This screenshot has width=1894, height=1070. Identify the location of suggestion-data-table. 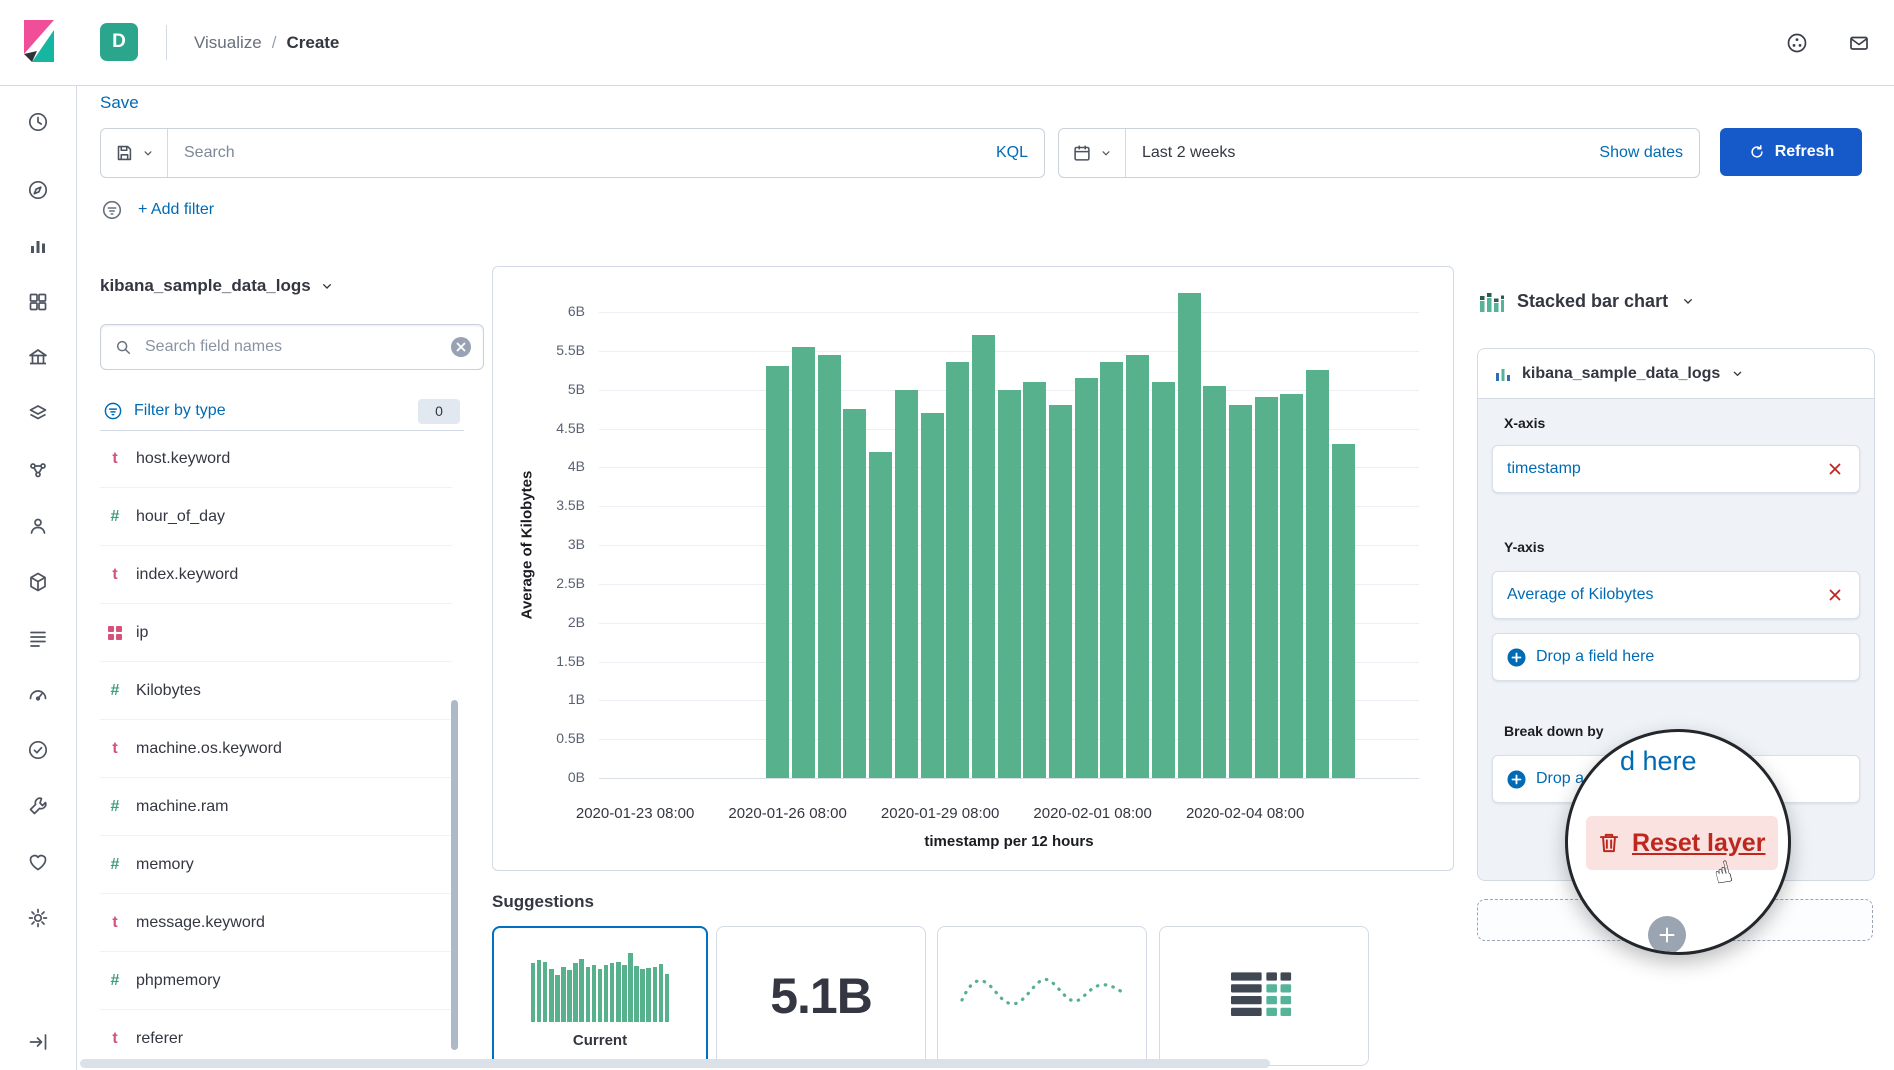
(1264, 996).